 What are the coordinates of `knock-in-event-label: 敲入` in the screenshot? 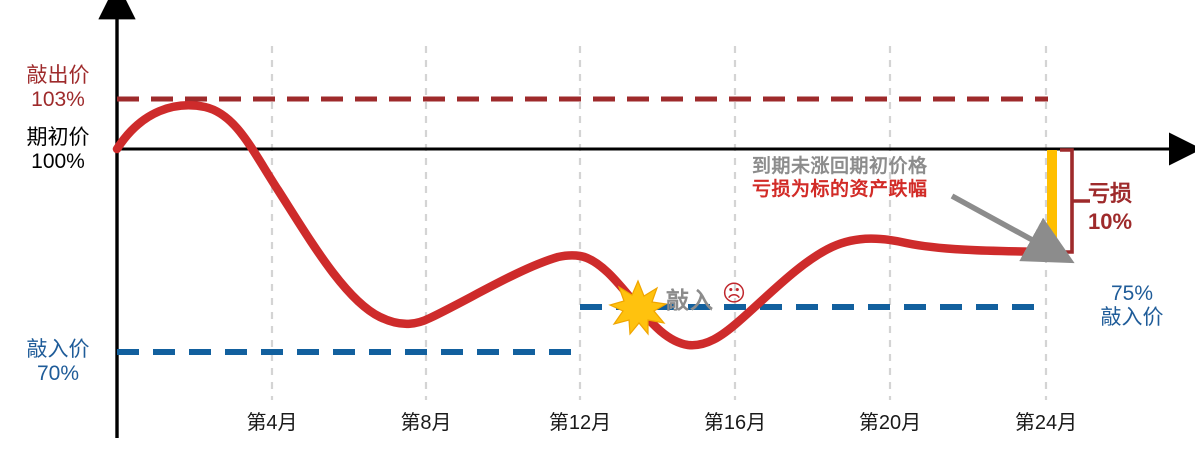 It's located at (690, 300).